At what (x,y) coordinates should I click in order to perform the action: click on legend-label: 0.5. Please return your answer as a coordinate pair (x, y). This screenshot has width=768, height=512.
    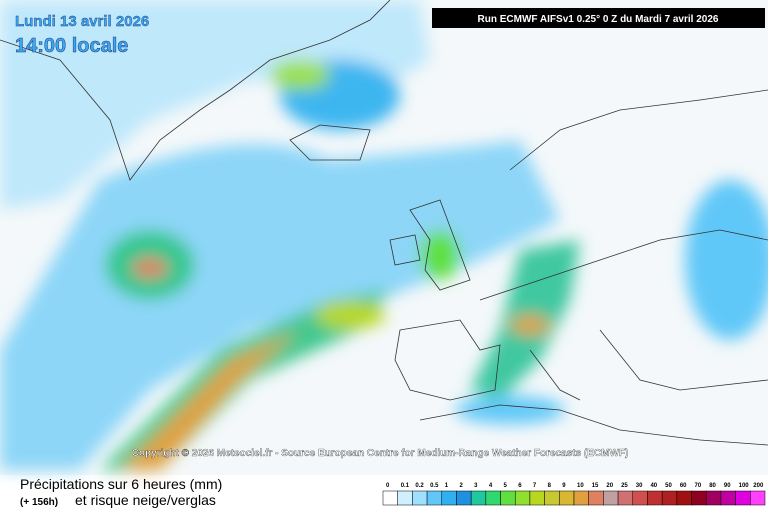
    Looking at the image, I should click on (434, 486).